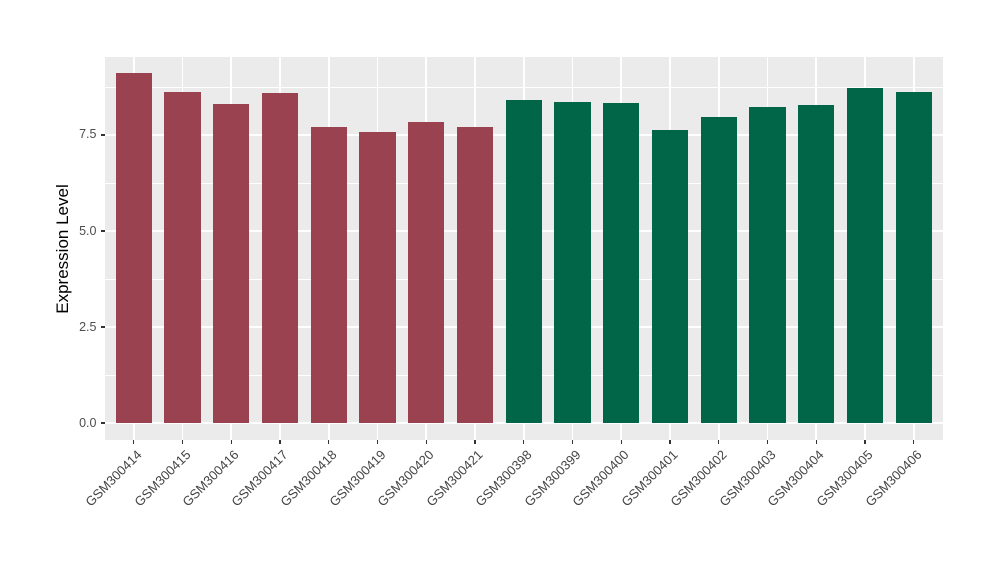 The image size is (1000, 580). I want to click on bar-GSM300421, so click(475, 275).